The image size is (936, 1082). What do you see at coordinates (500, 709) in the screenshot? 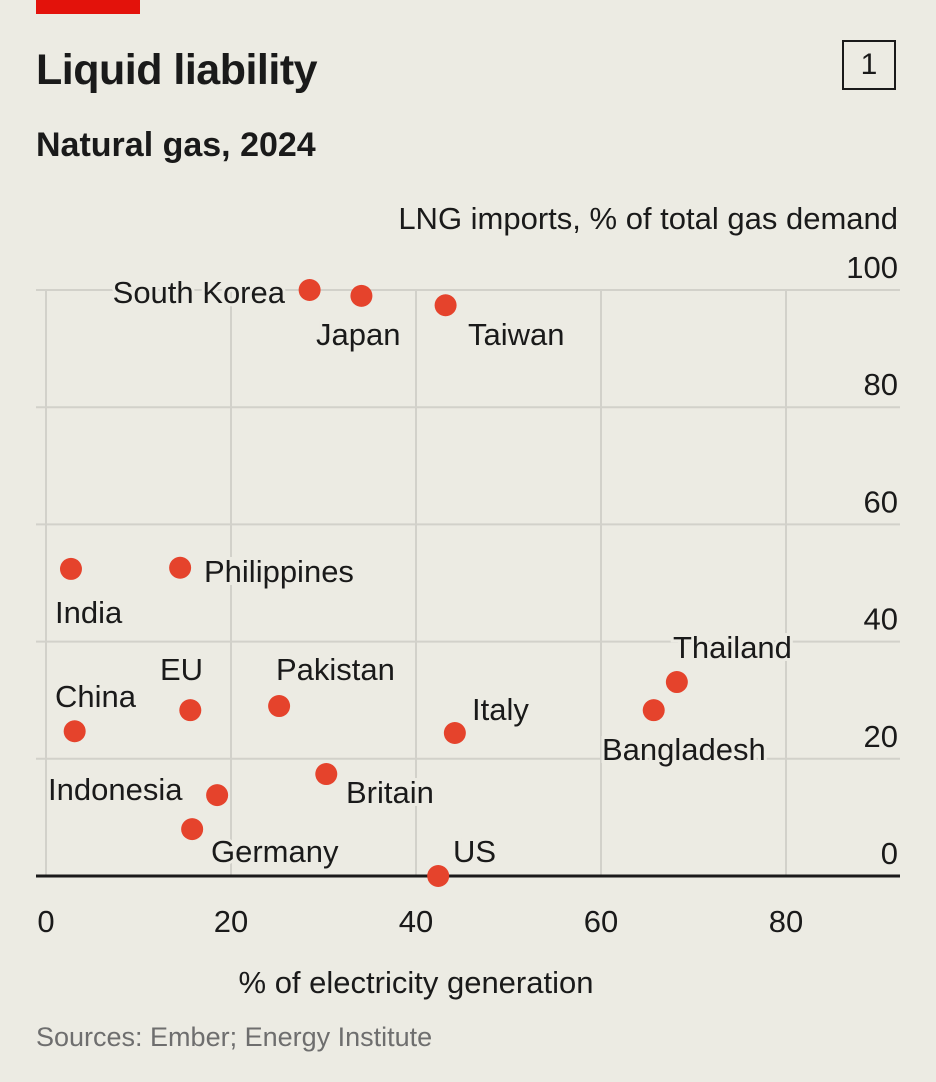
I see `point-label: Italy` at bounding box center [500, 709].